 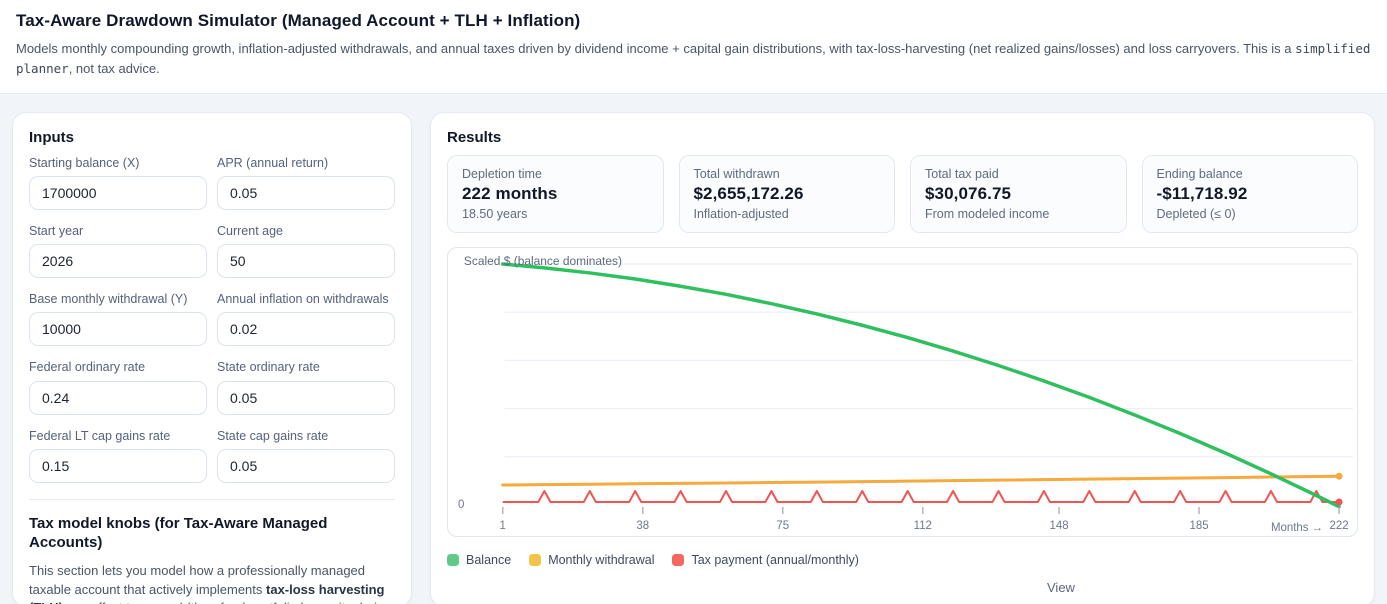 I want to click on stat-subtext: Depleted (≤ 0), so click(x=1196, y=213).